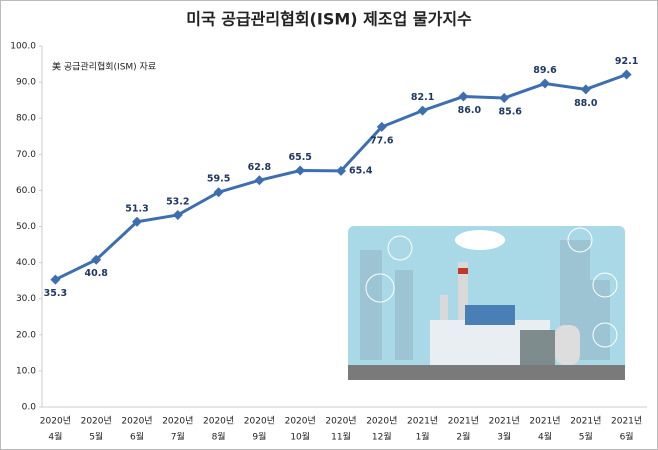 The height and width of the screenshot is (450, 658). I want to click on data-label: 77.6, so click(382, 140).